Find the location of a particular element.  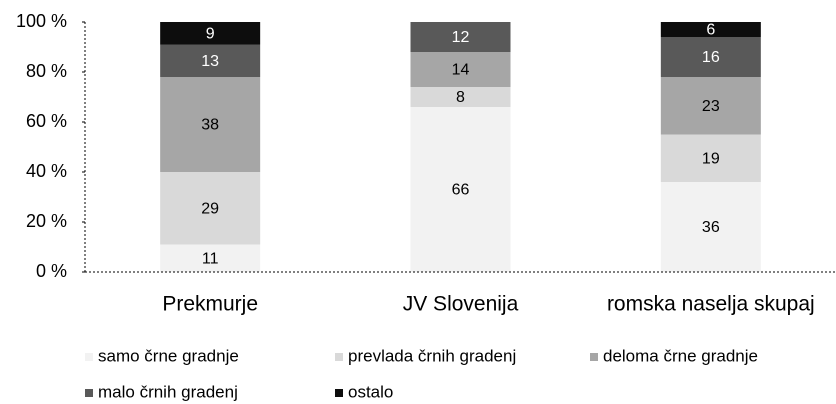

y-tick-label: 60 % is located at coordinates (46, 121).